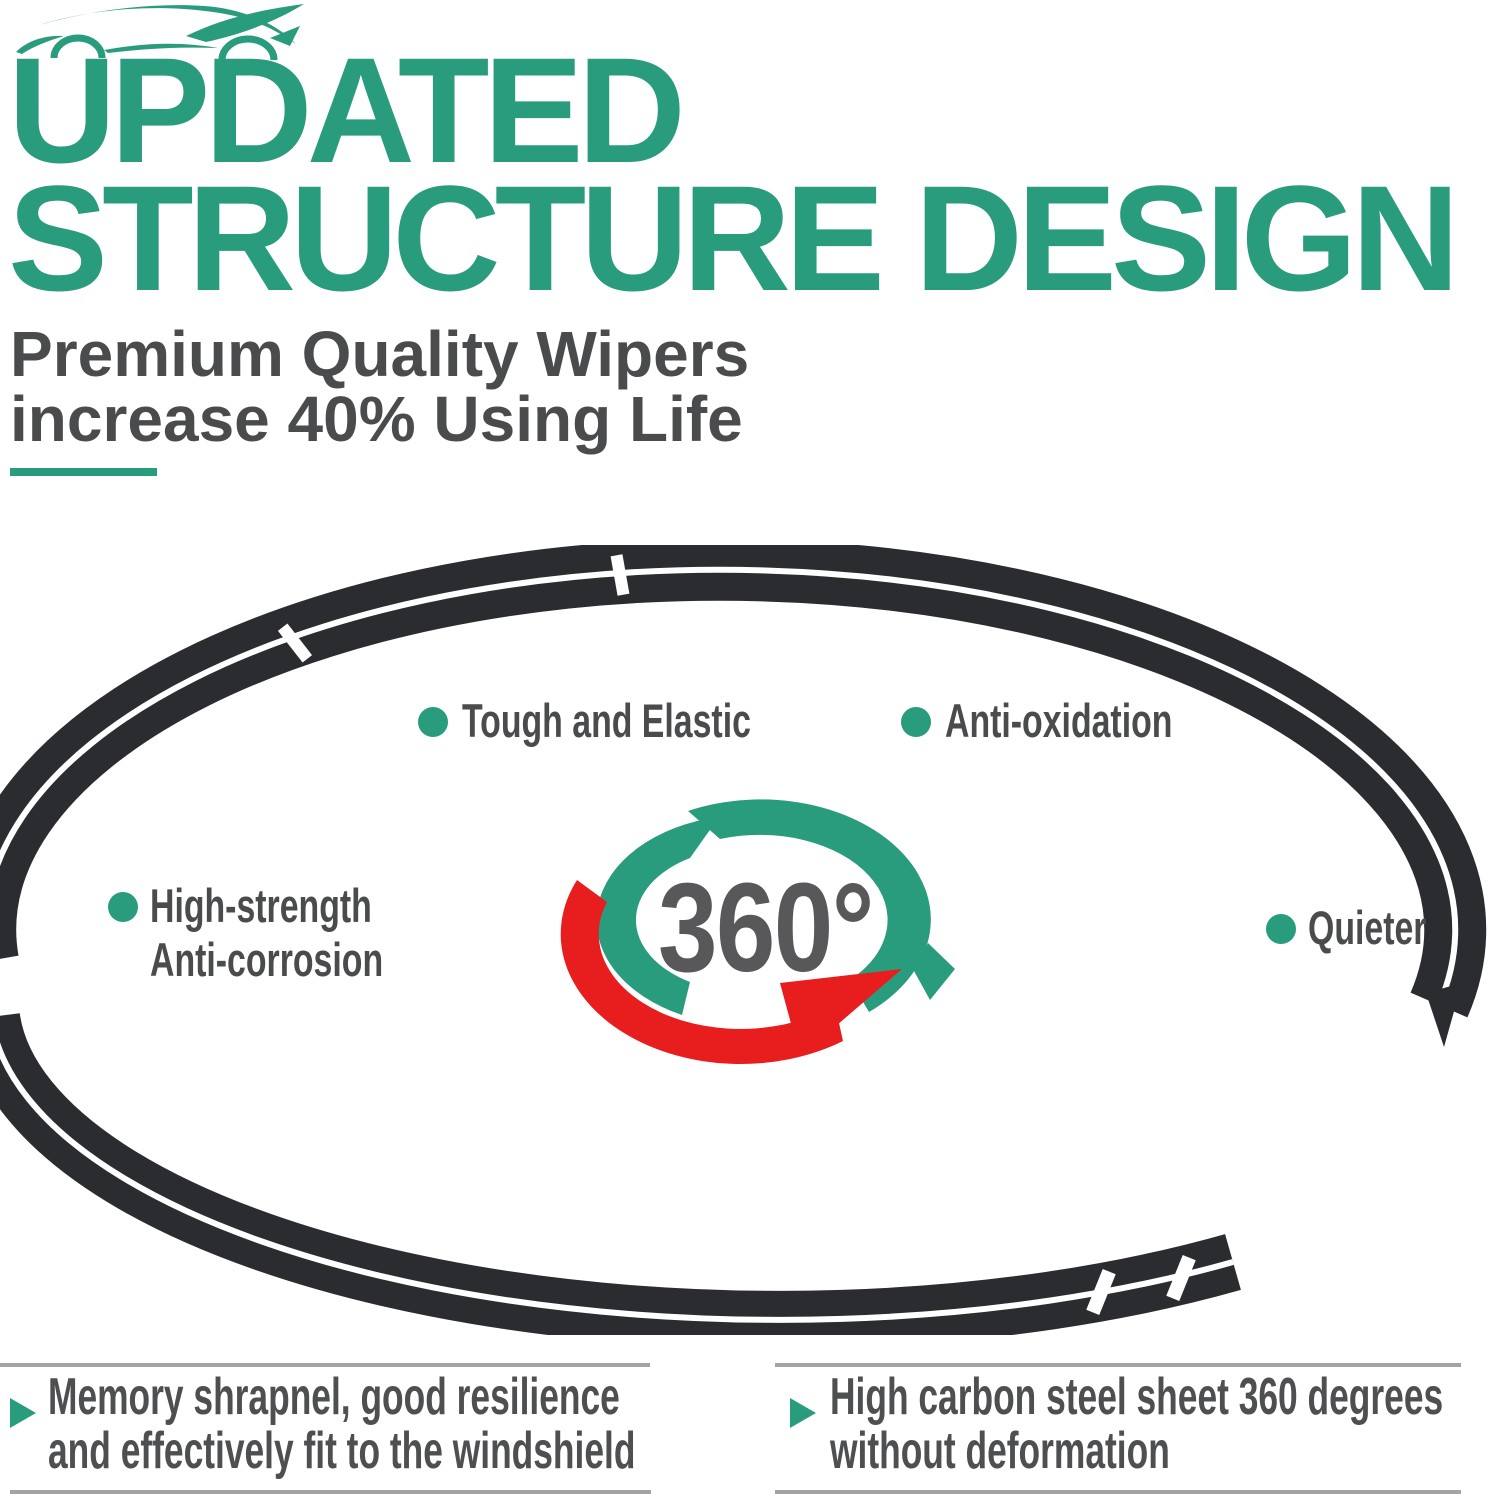 The image size is (1497, 1500). Describe the element at coordinates (261, 905) in the screenshot. I see `feature-high-strength-line1: High-strength` at that location.